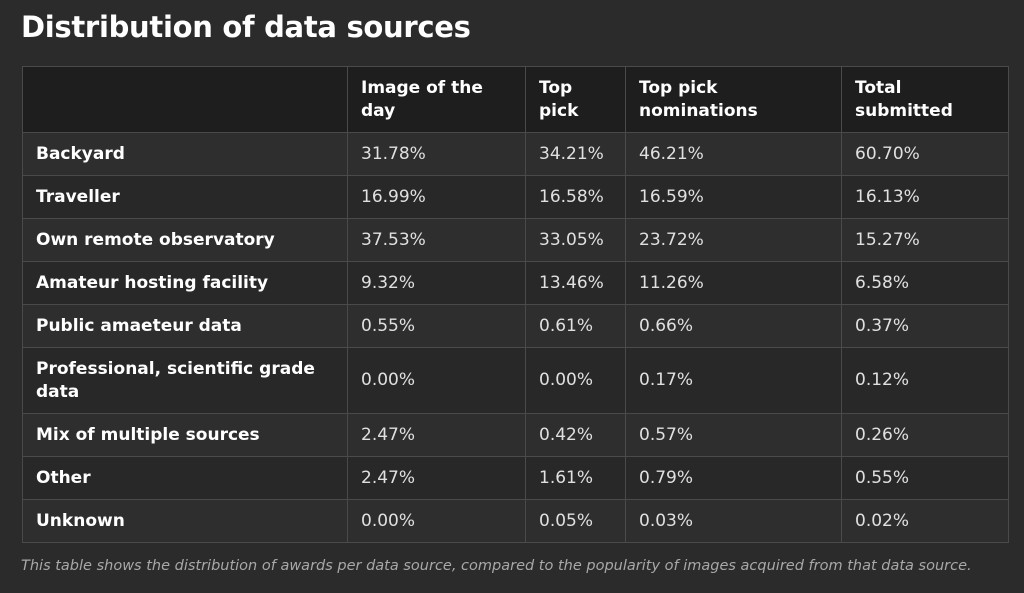 This screenshot has width=1024, height=593. Describe the element at coordinates (733, 197) in the screenshot. I see `table-cell: 16.59%` at that location.